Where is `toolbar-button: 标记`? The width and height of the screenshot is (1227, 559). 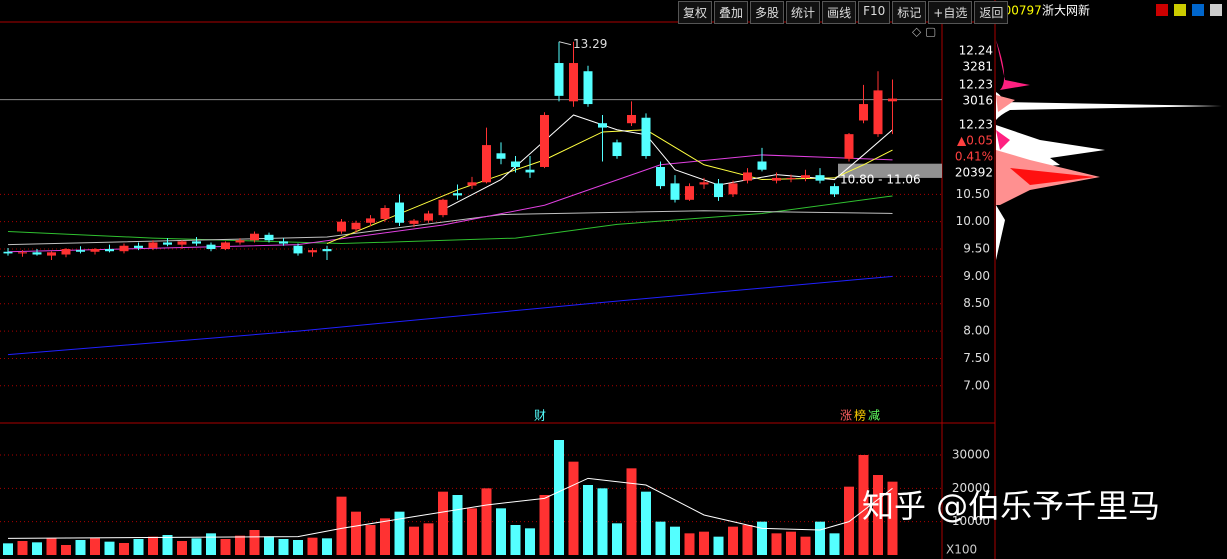 toolbar-button: 标记 is located at coordinates (909, 12).